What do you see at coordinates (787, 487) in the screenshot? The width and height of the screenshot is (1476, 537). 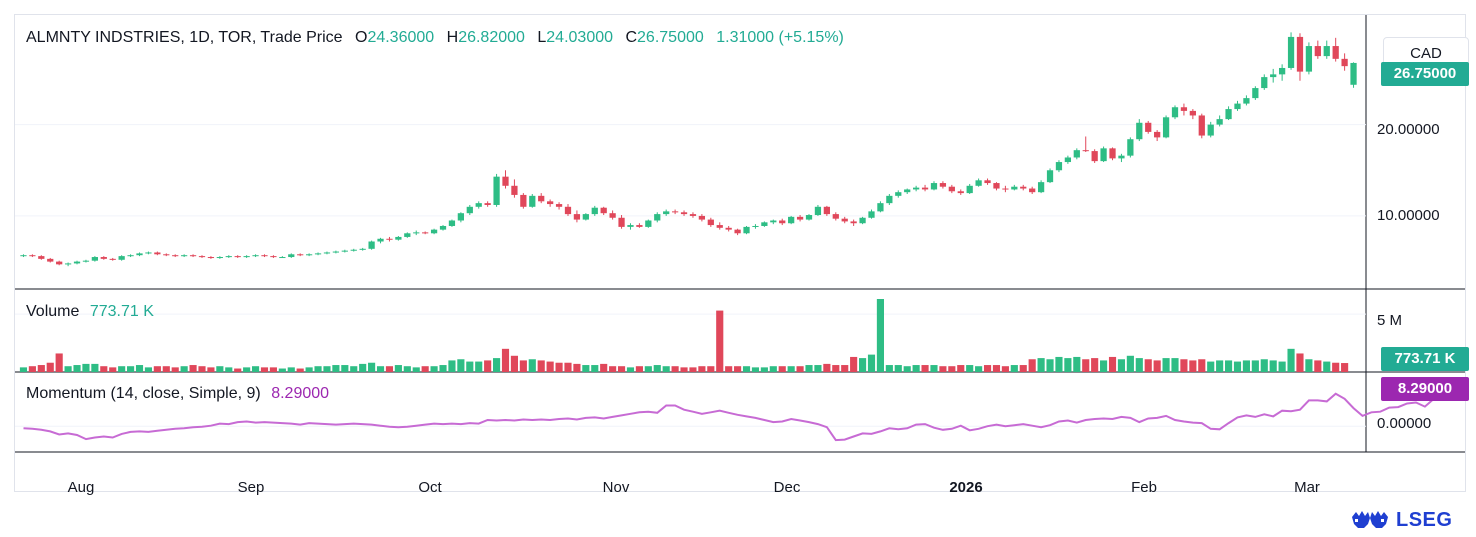 I see `time-label-dec: Dec` at bounding box center [787, 487].